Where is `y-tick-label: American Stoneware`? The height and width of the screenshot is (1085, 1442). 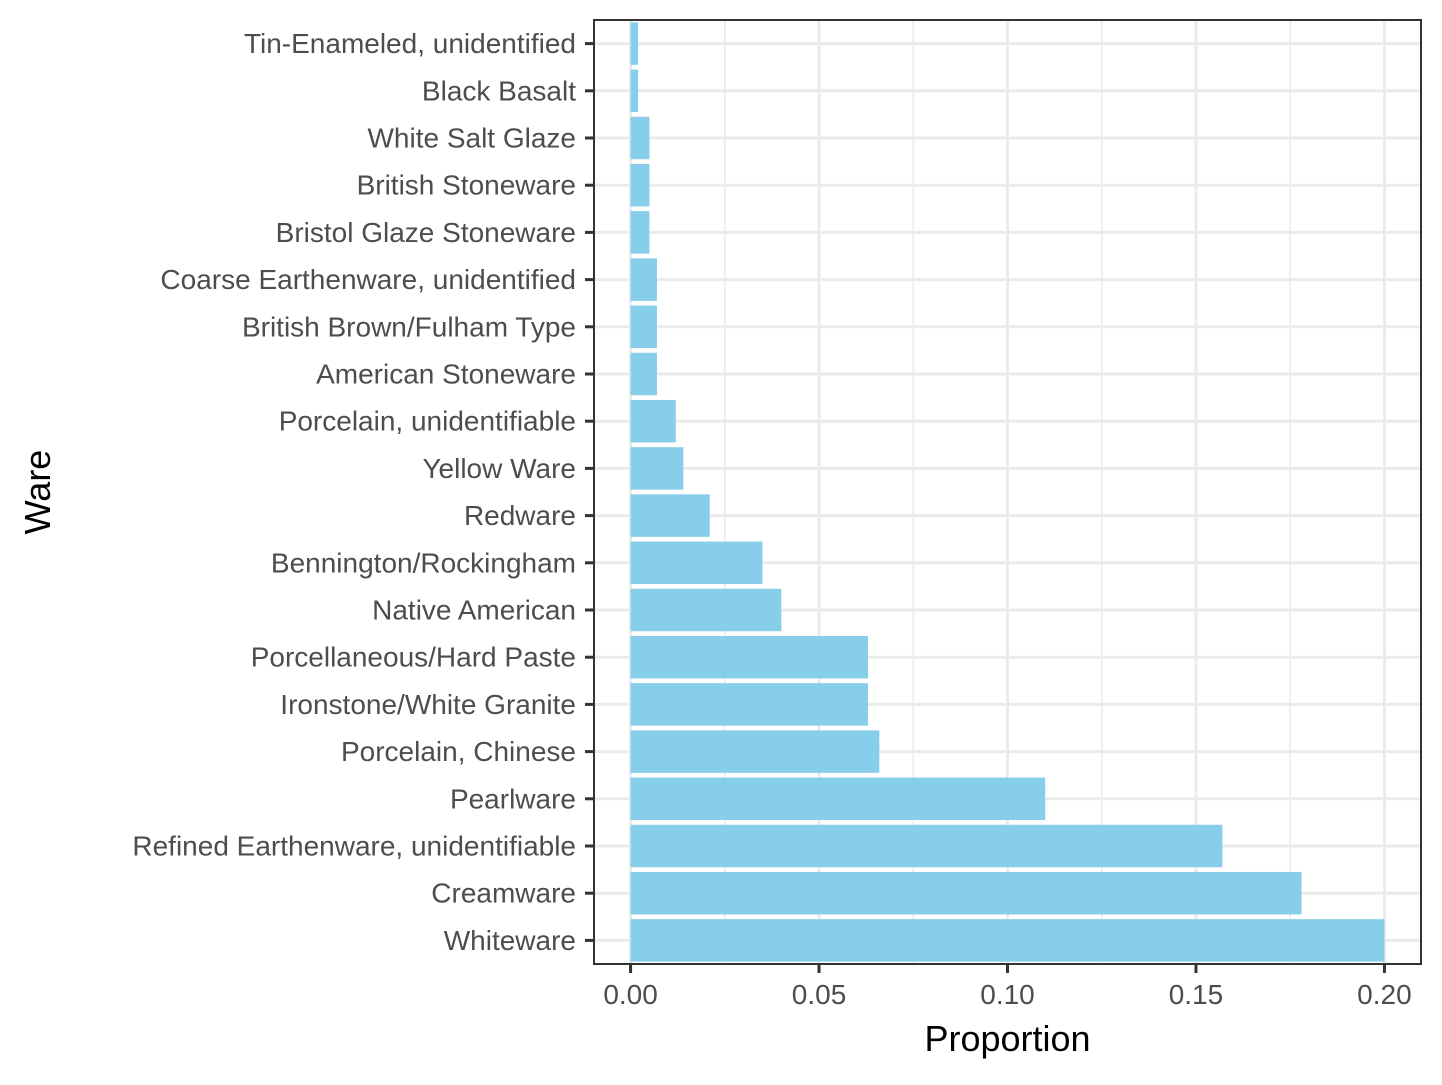 y-tick-label: American Stoneware is located at coordinates (446, 374).